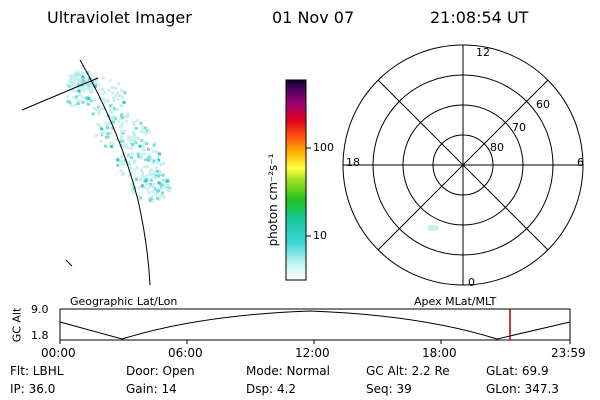 The image size is (600, 400). What do you see at coordinates (483, 52) in the screenshot?
I see `mlt-label-12: 12` at bounding box center [483, 52].